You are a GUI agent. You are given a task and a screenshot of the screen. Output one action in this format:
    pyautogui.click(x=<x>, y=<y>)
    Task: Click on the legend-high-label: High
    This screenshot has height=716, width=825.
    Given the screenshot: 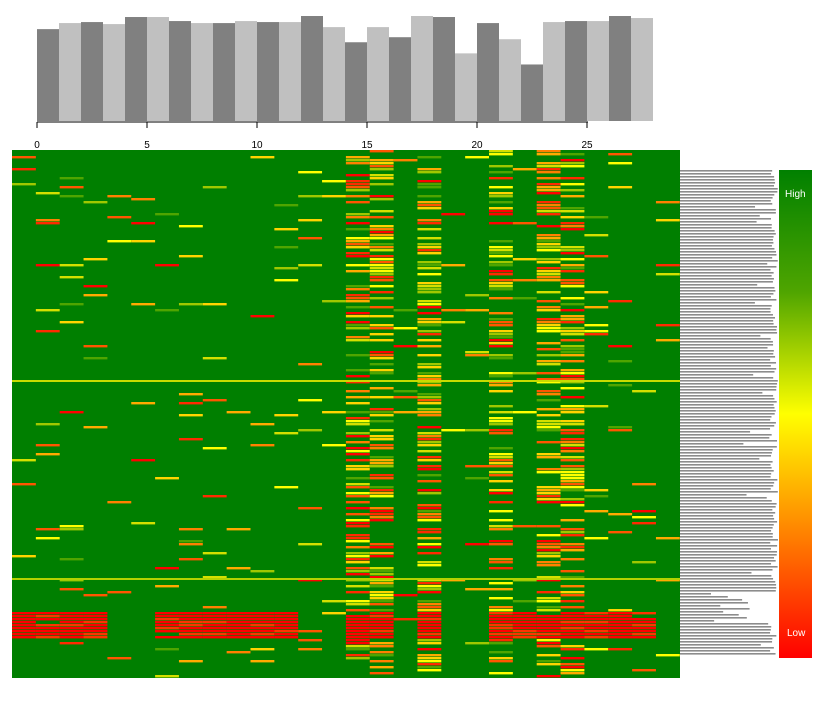 What is the action you would take?
    pyautogui.click(x=795, y=194)
    